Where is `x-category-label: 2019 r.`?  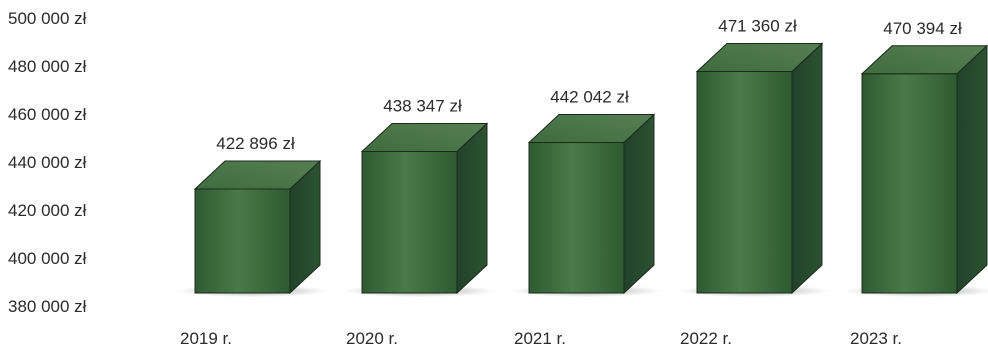 x-category-label: 2019 r. is located at coordinates (206, 338).